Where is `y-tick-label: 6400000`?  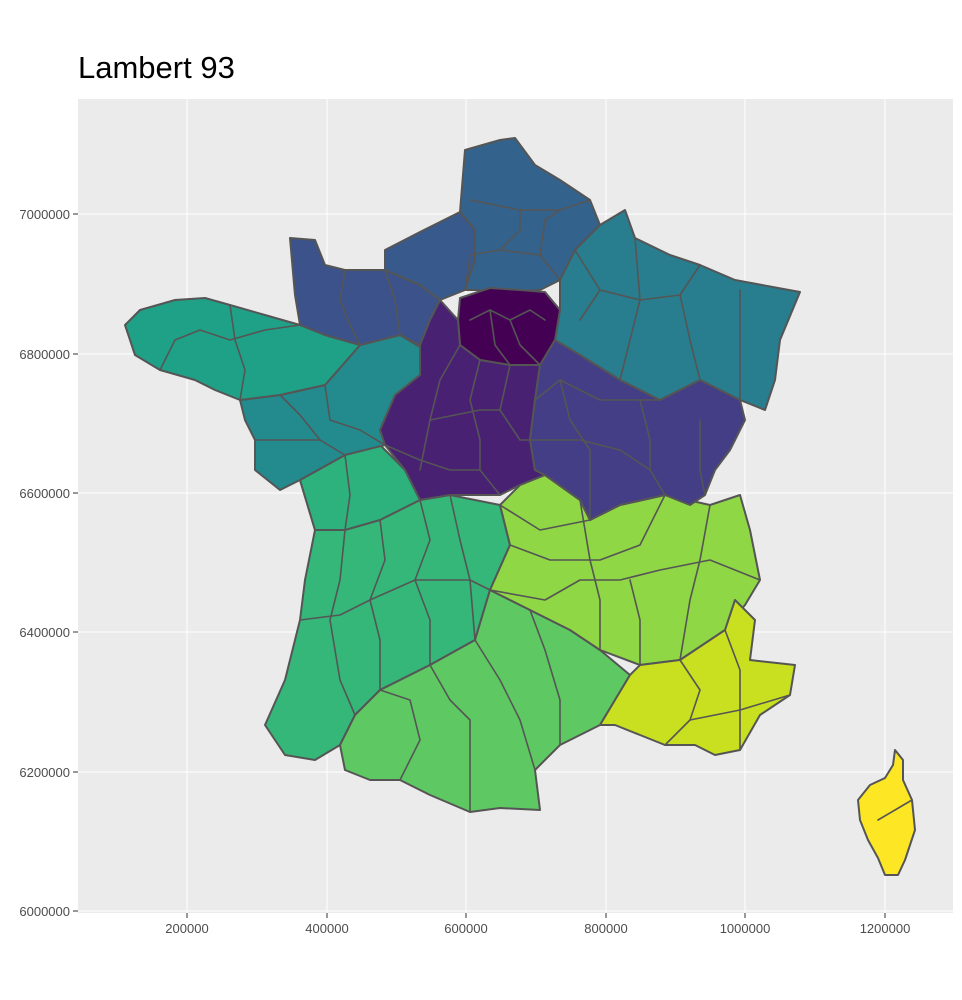 y-tick-label: 6400000 is located at coordinates (44, 632).